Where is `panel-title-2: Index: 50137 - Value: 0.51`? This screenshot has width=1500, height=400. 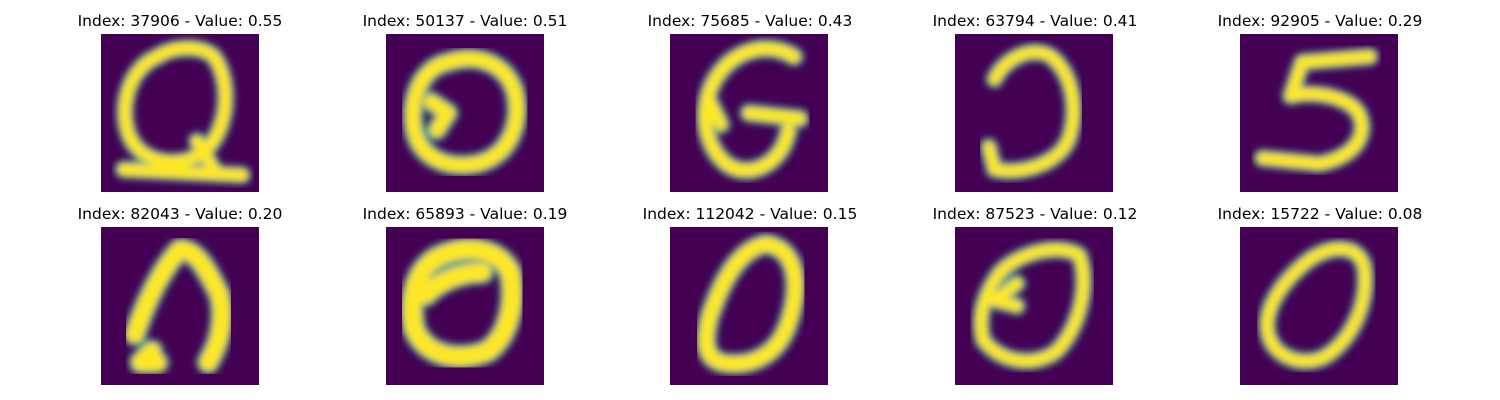 panel-title-2: Index: 50137 - Value: 0.51 is located at coordinates (465, 21).